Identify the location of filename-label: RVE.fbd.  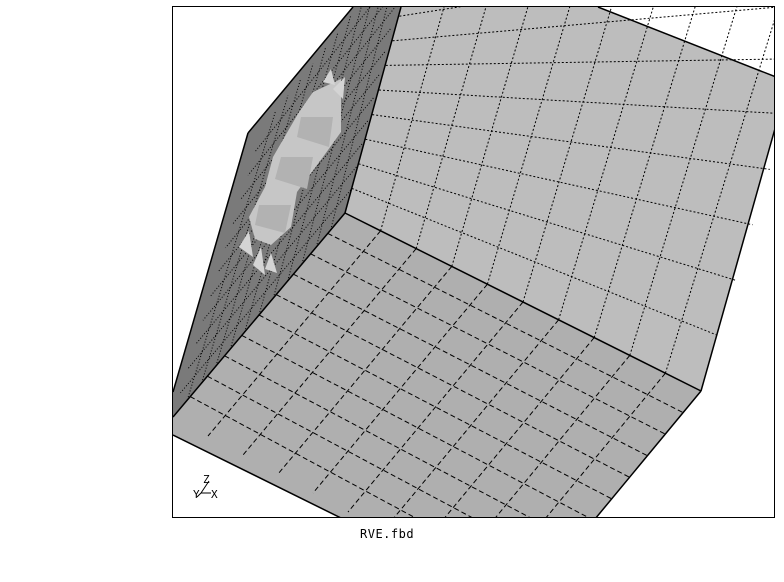
(387, 534).